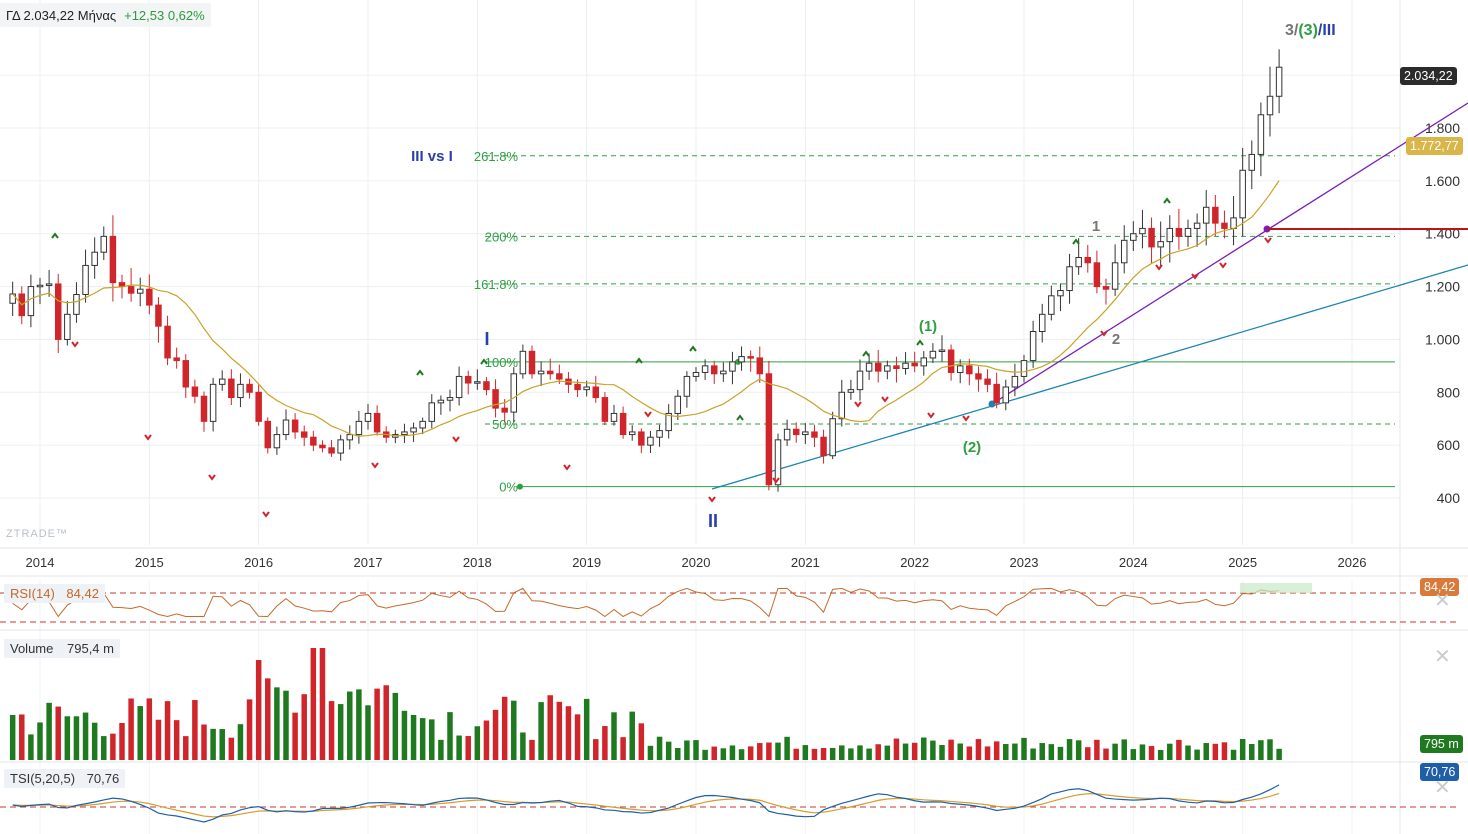  I want to click on wave-label-part: 3/, so click(1292, 30).